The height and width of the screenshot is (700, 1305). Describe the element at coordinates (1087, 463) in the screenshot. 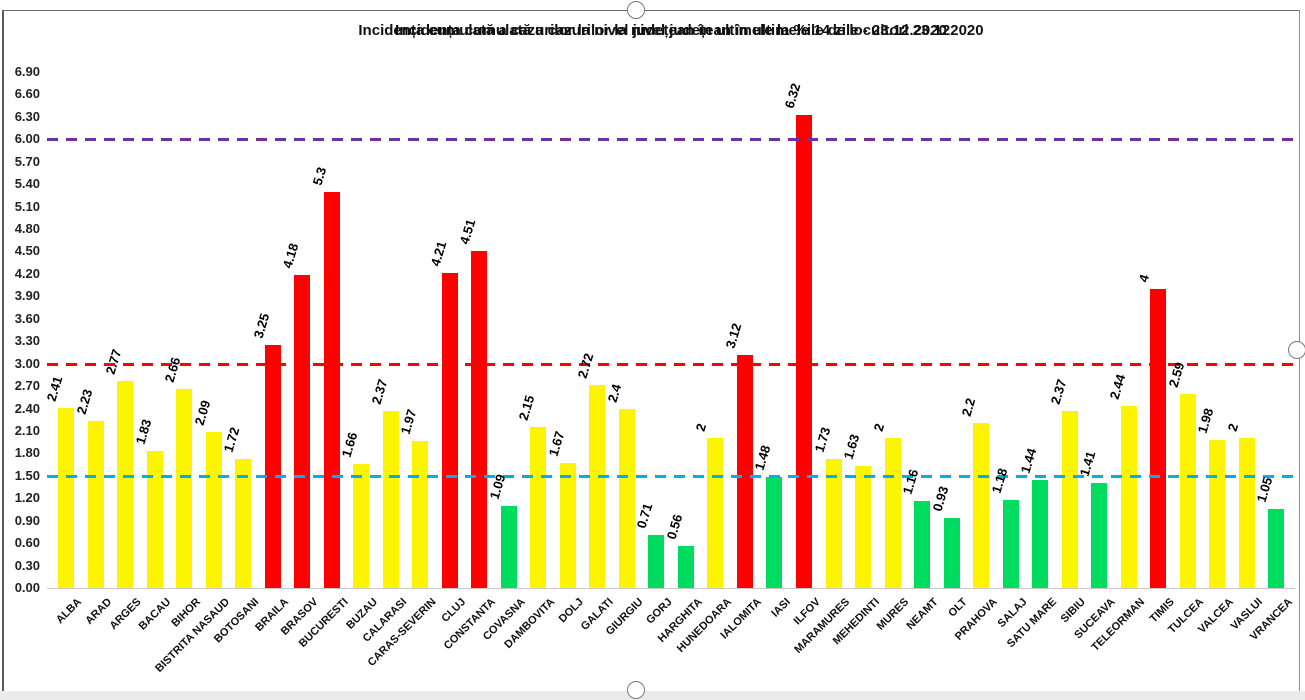

I see `bar-value-label: 1.41` at that location.